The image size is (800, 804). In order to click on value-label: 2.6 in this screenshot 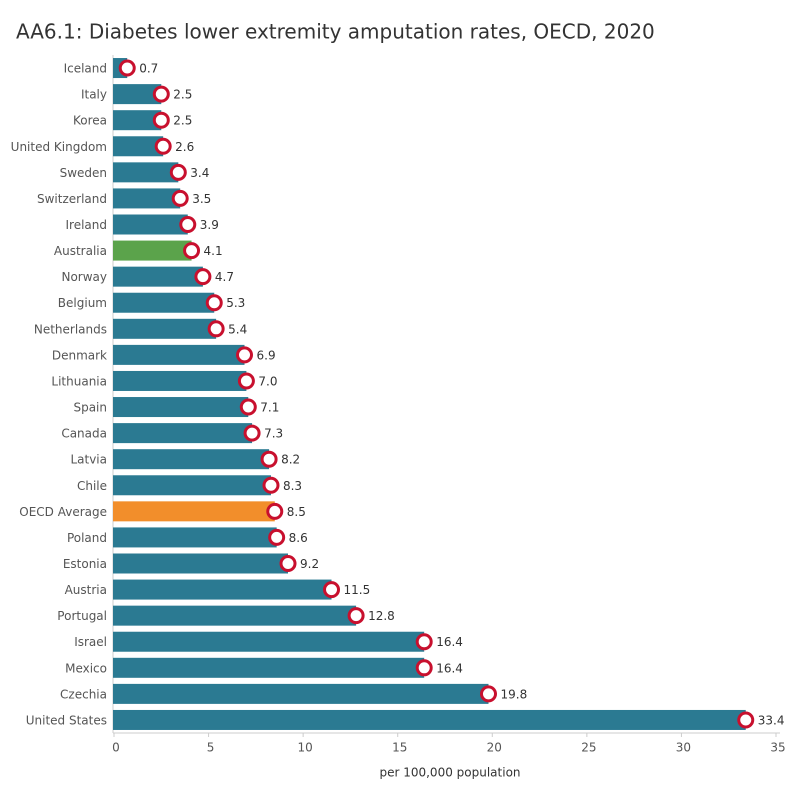, I will do `click(184, 147)`.